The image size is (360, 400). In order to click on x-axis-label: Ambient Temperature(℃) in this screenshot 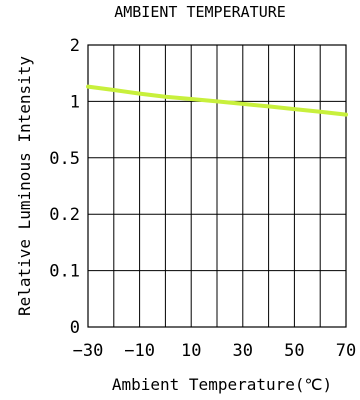, I will do `click(222, 384)`.